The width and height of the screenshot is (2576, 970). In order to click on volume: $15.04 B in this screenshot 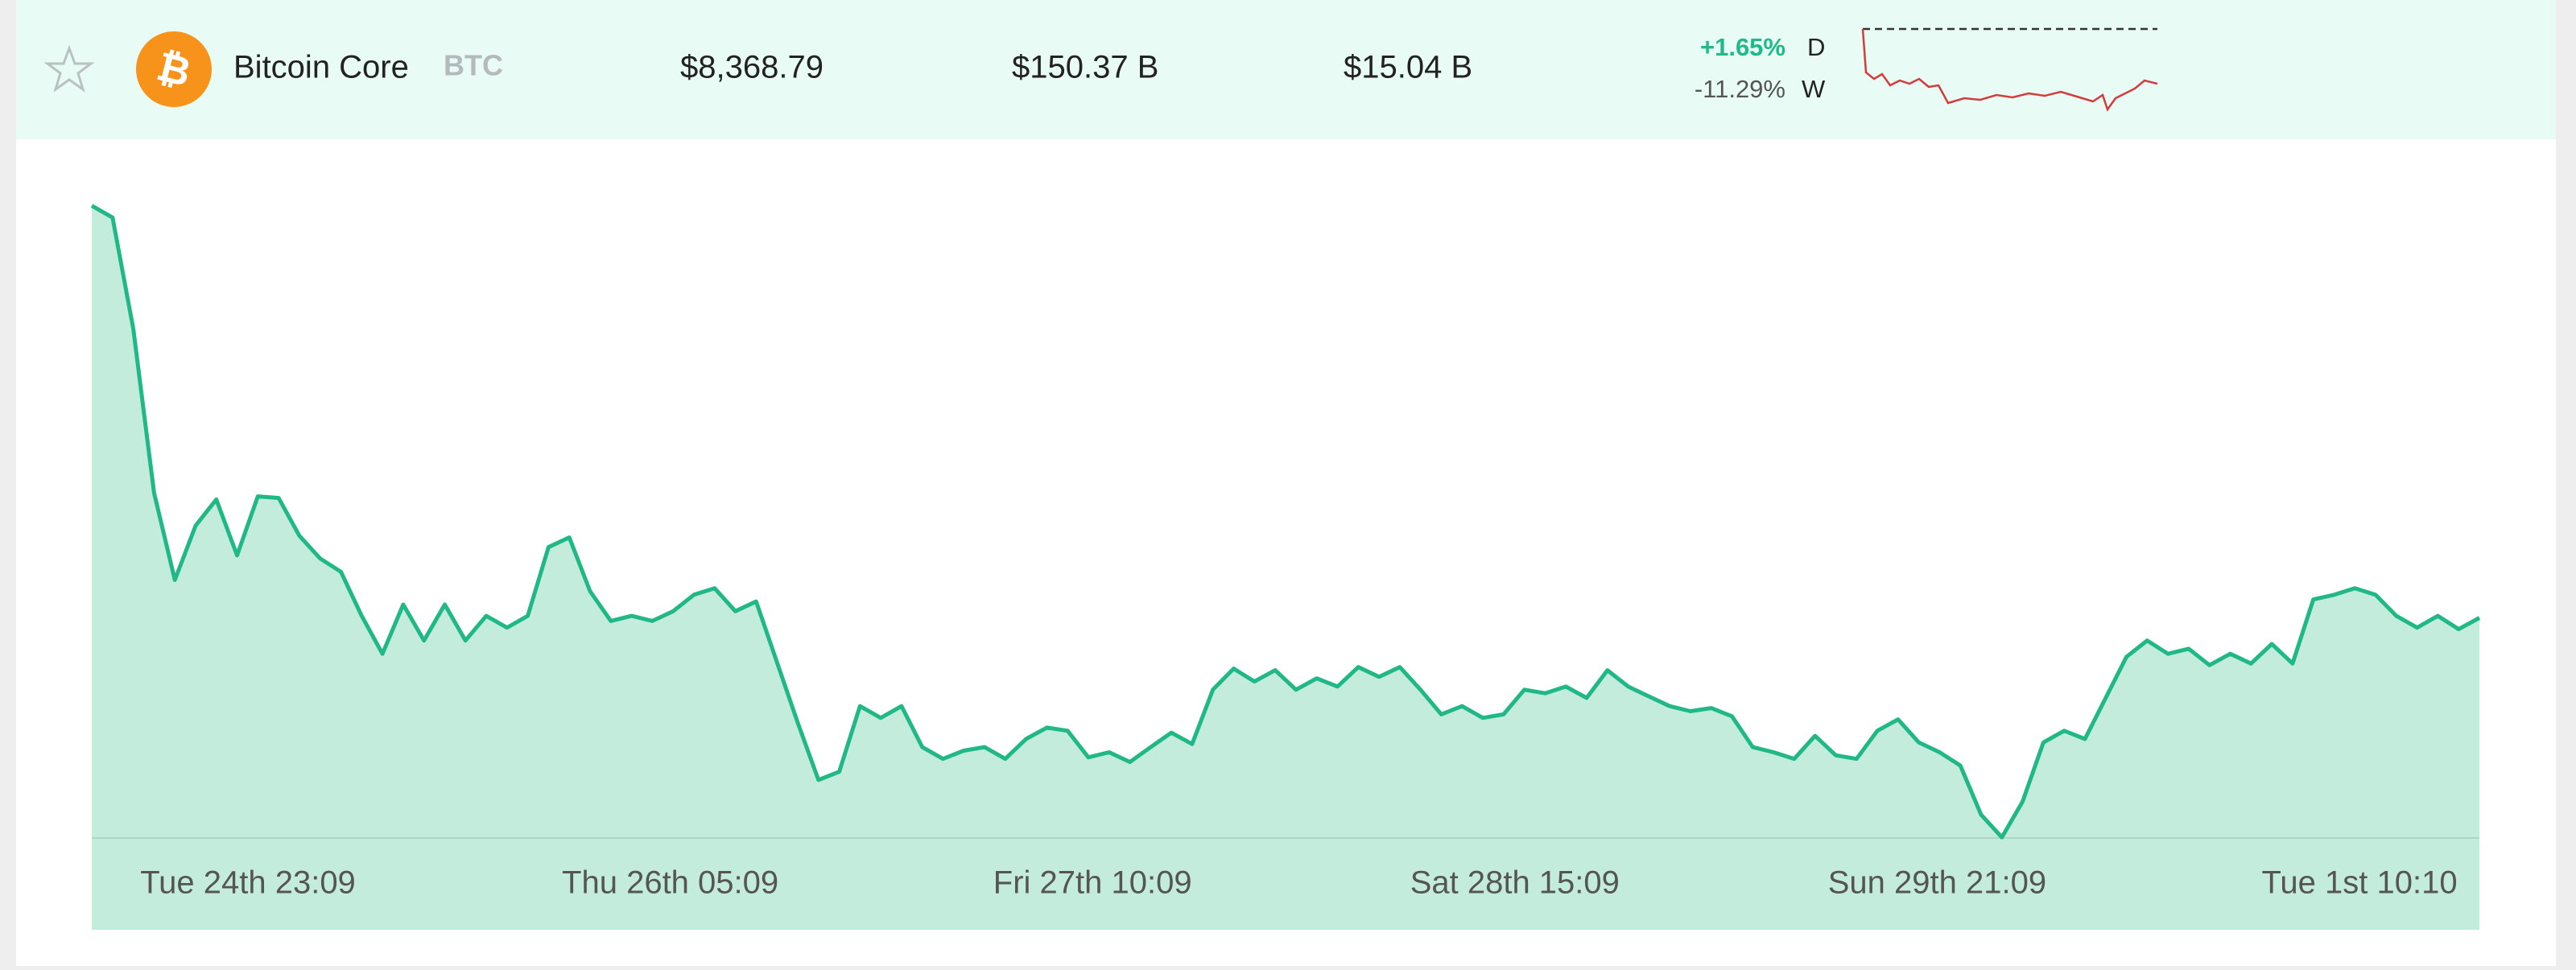, I will do `click(1408, 68)`.